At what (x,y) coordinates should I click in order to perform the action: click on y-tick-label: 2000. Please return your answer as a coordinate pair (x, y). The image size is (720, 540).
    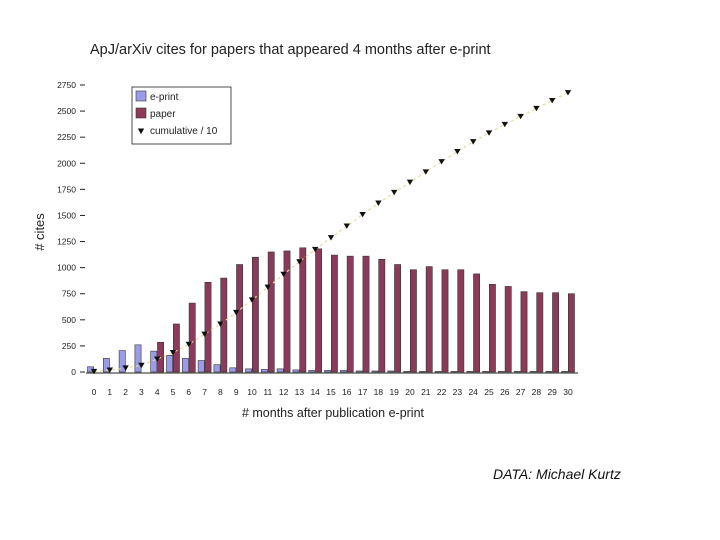
    Looking at the image, I should click on (66, 163).